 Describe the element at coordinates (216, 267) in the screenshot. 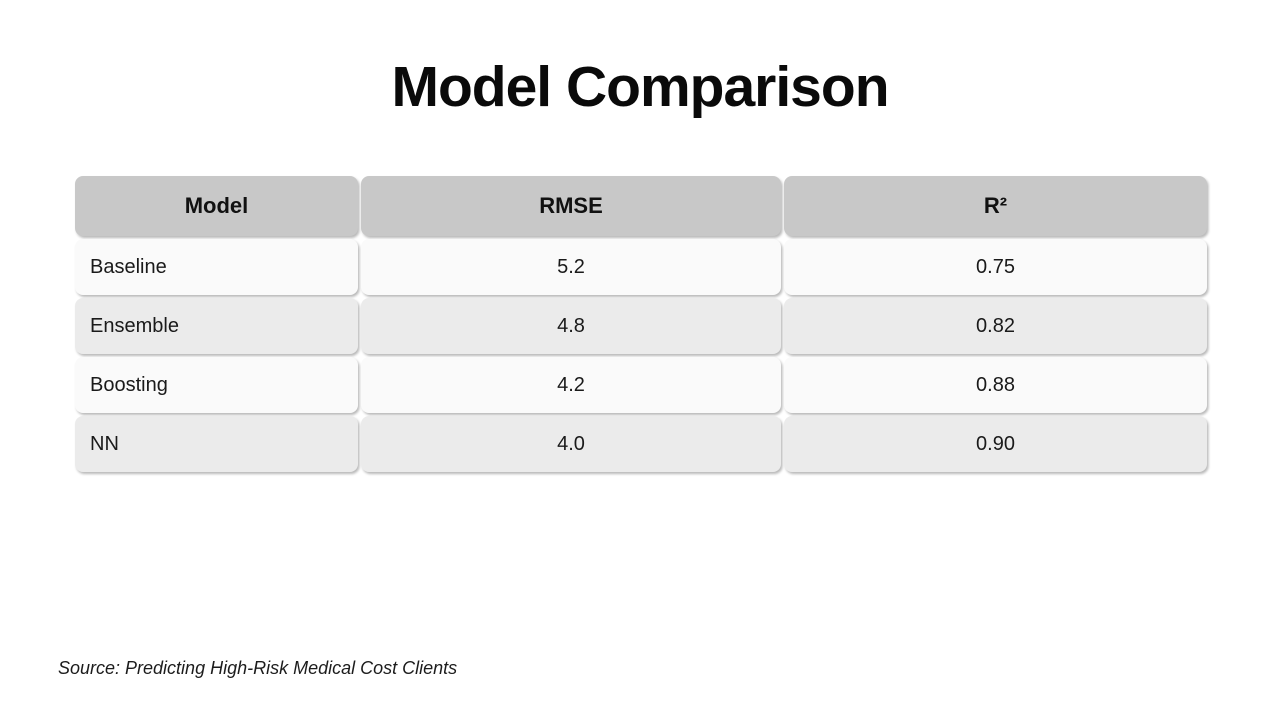

I see `cell-row0-model: Baseline` at that location.